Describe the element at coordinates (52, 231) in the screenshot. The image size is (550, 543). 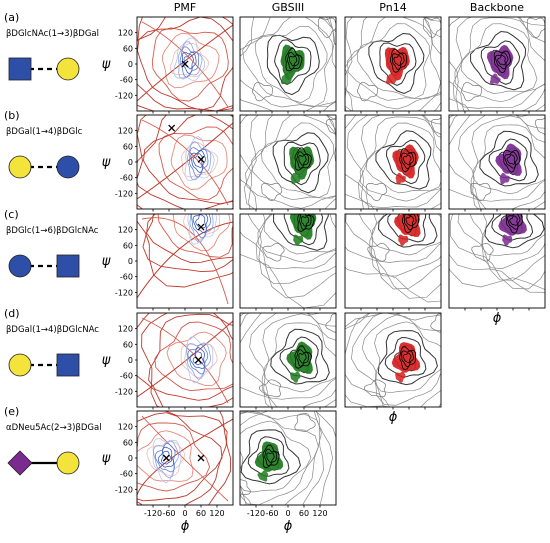
I see `linkage-label: βDGlc(1→6)βDGlcNAc` at that location.